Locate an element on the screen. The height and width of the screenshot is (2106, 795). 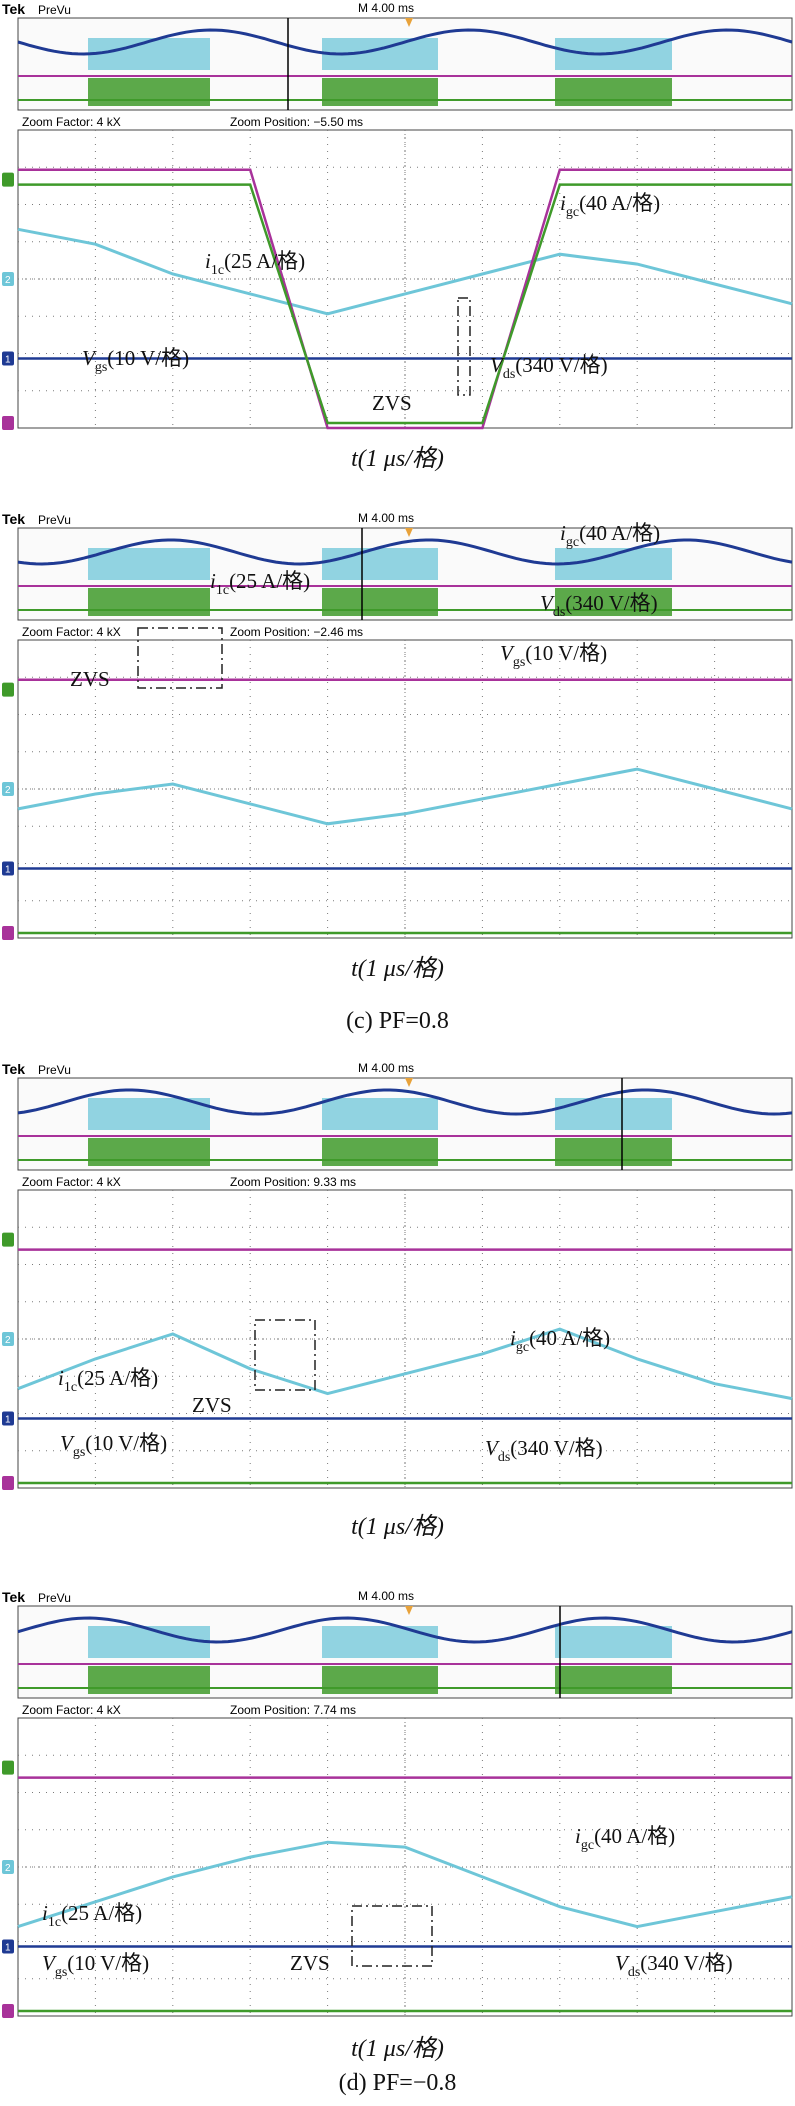
x-axis-label-3: t(1 μs/格) is located at coordinates (397, 1523).